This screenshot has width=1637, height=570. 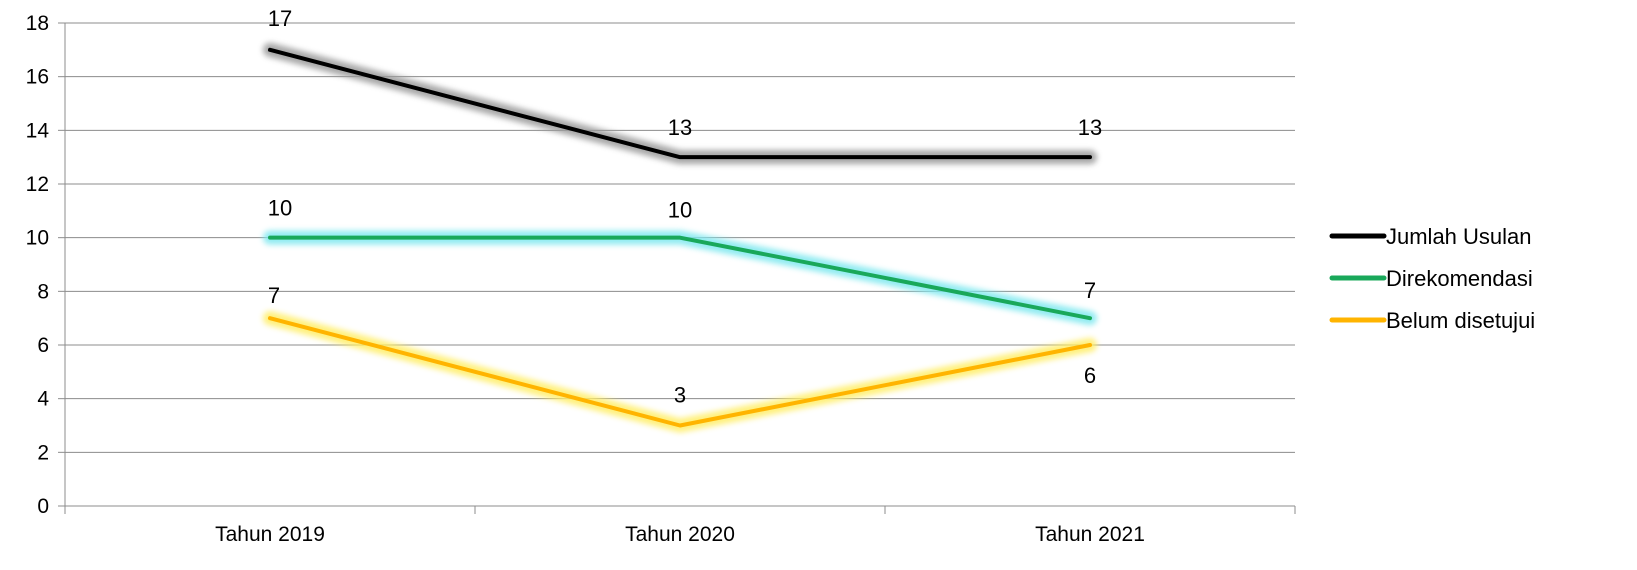 I want to click on y-tick-label: 6, so click(x=43, y=345).